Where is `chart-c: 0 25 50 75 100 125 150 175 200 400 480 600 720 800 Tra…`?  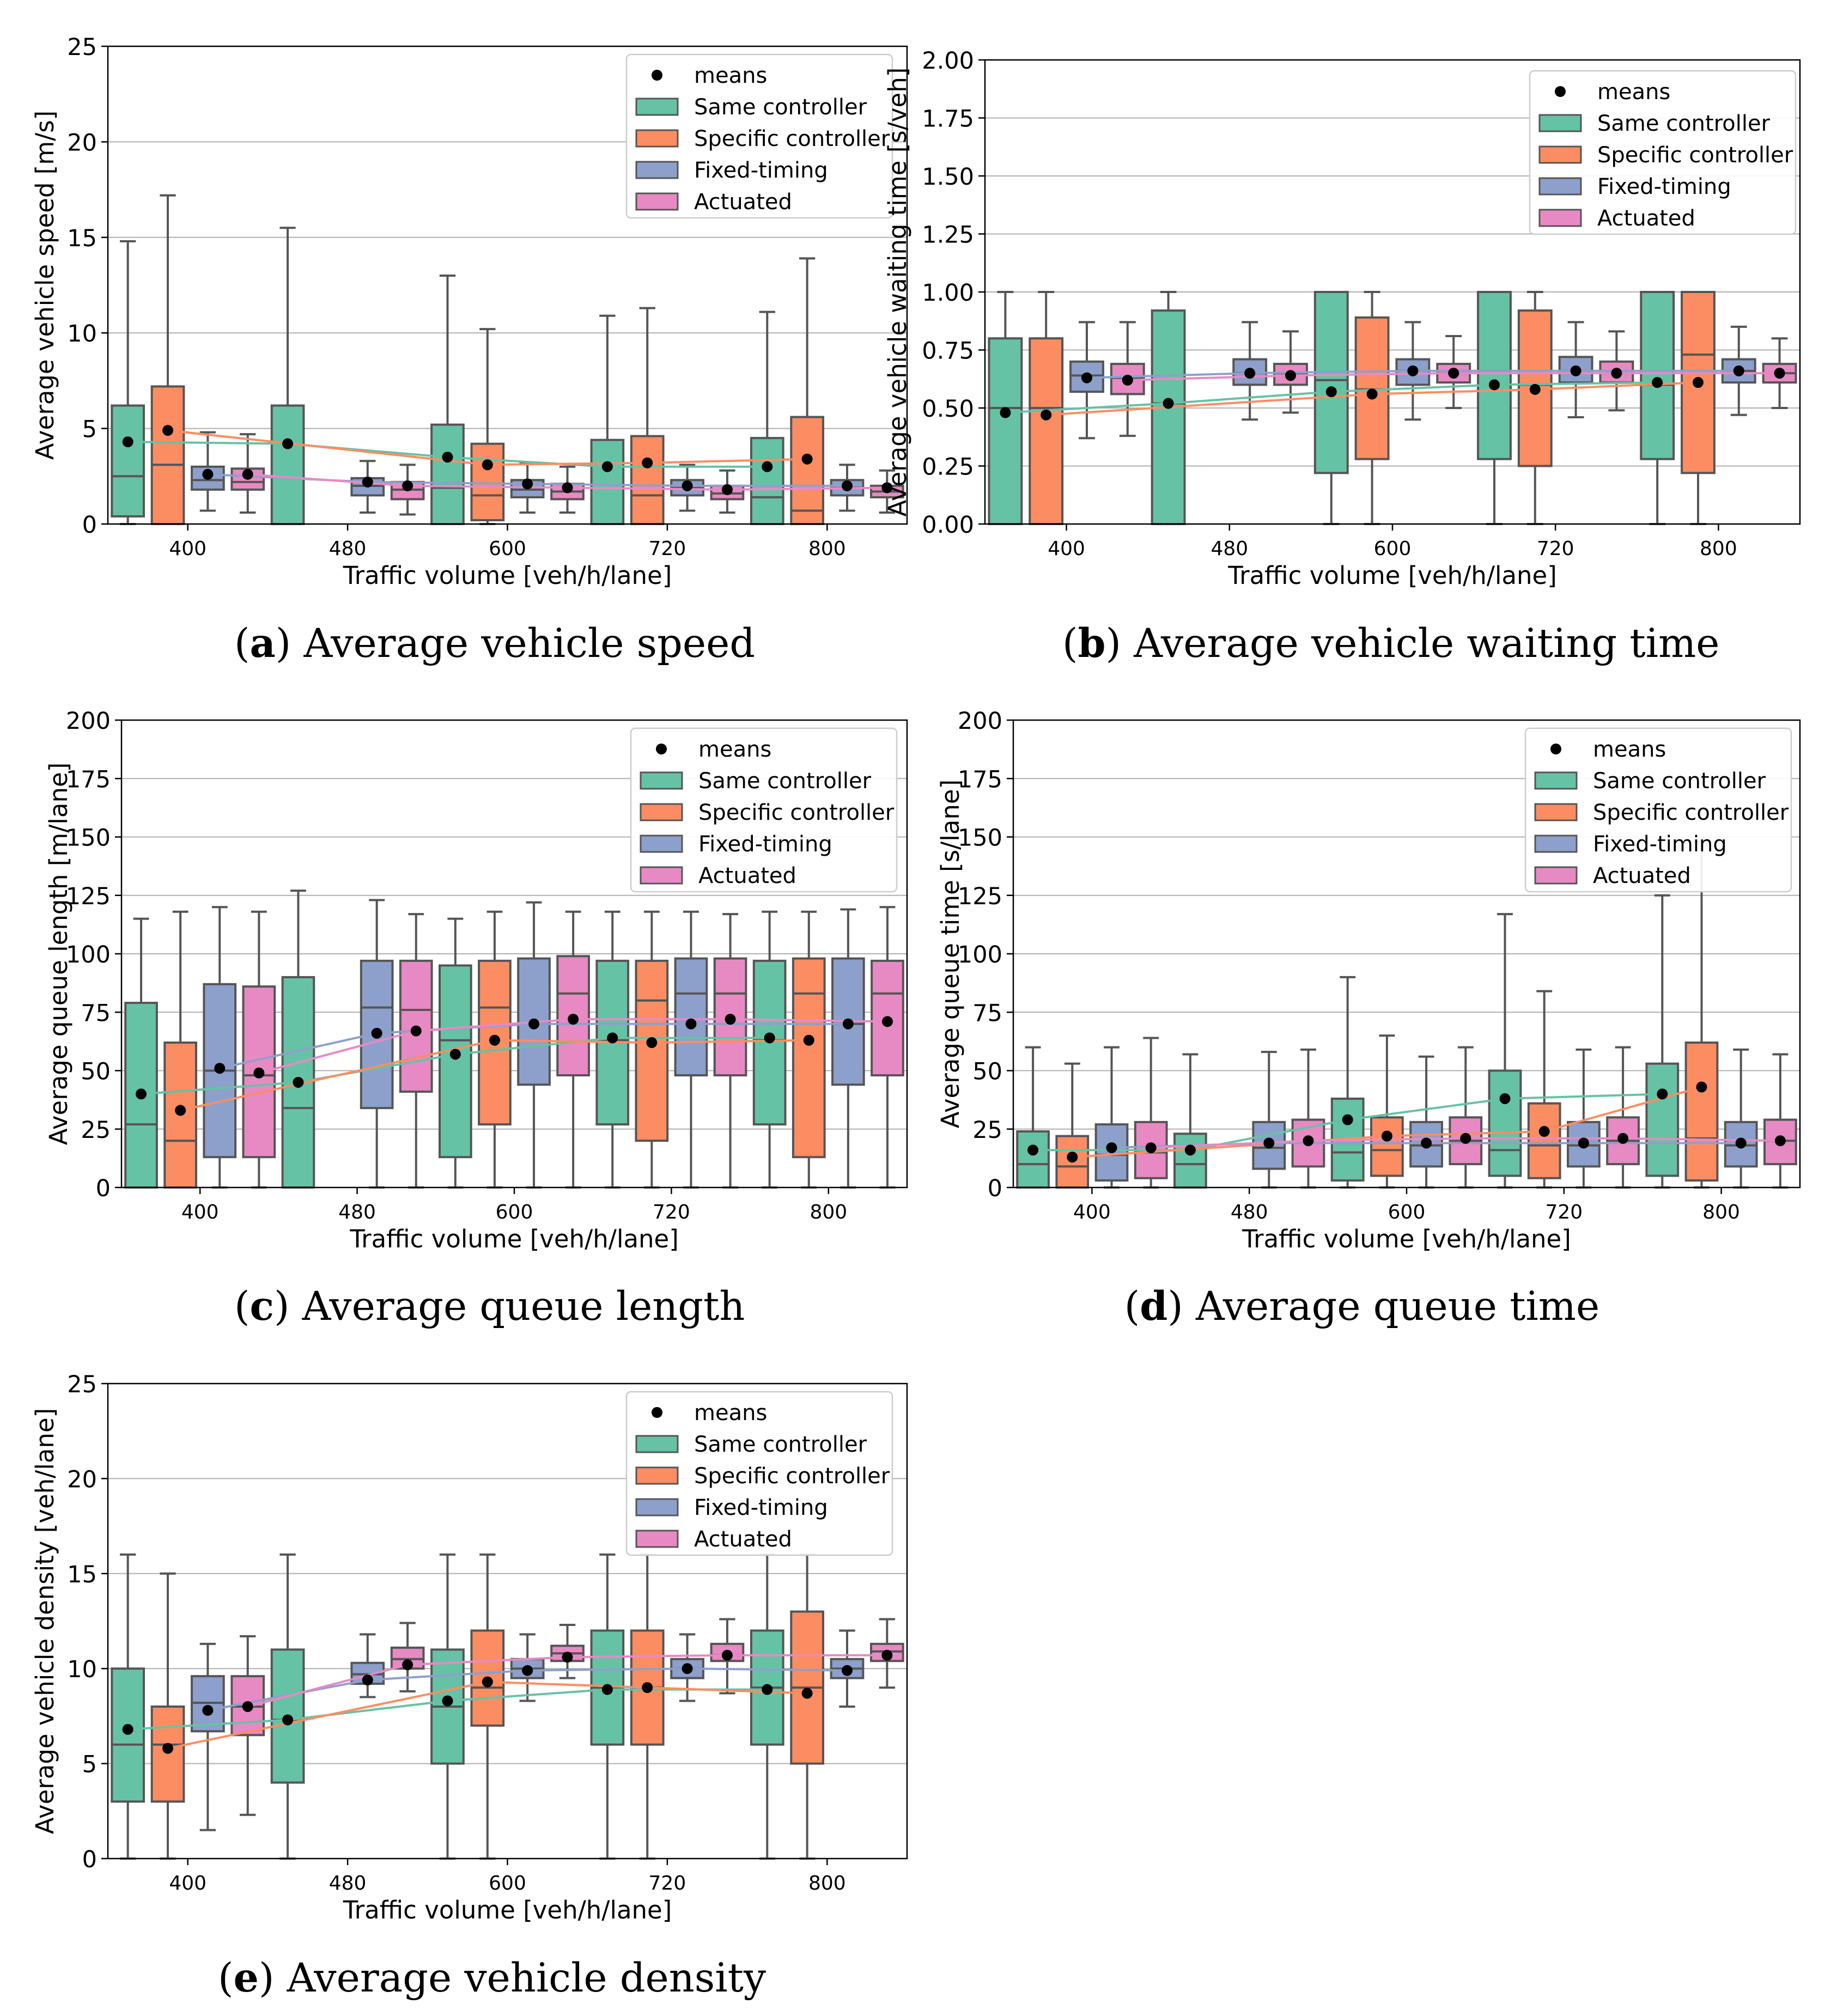 chart-c: 0 25 50 75 100 125 150 175 200 400 480 600 720 800 Tra… is located at coordinates (476, 980).